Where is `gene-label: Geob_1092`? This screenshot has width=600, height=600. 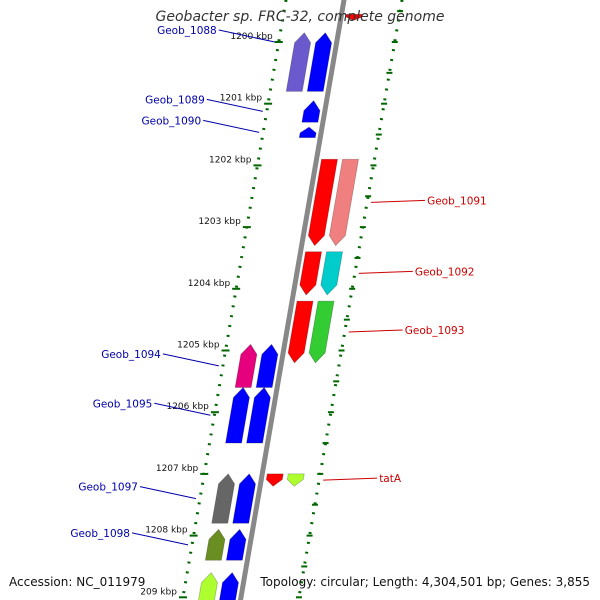
gene-label: Geob_1092 is located at coordinates (445, 272).